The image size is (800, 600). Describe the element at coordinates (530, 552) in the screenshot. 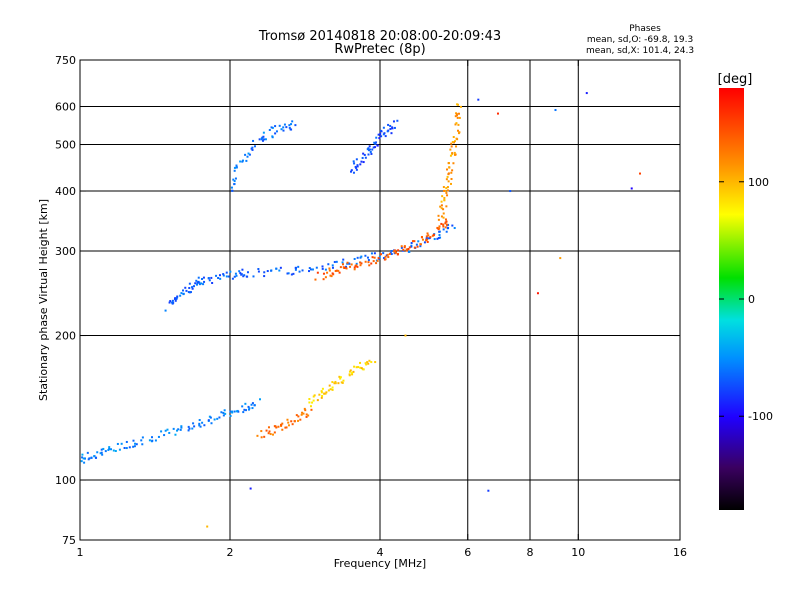

I see `x-tick-label: 8` at that location.